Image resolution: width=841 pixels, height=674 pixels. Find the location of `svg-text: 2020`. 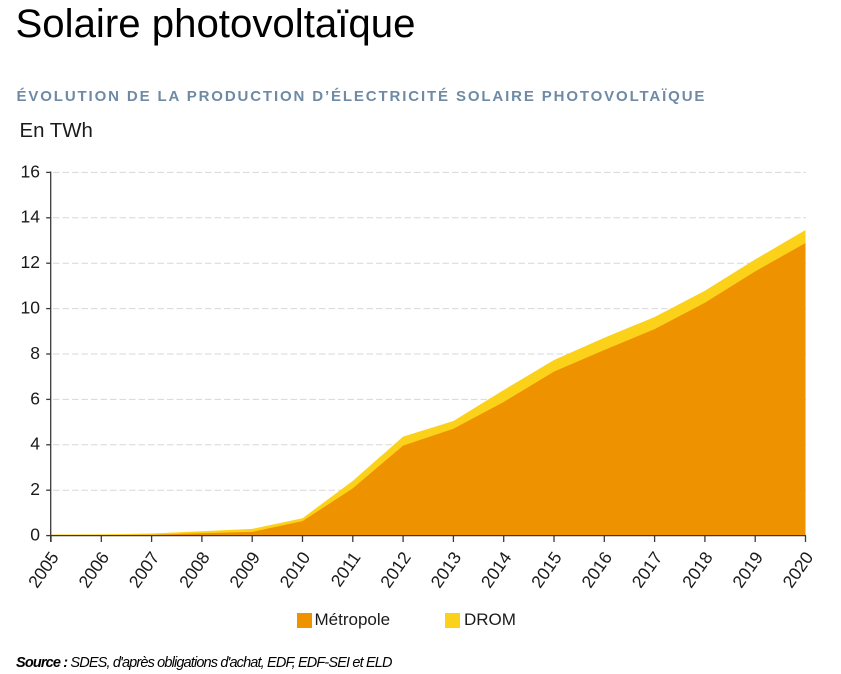

svg-text: 2020 is located at coordinates (798, 570).